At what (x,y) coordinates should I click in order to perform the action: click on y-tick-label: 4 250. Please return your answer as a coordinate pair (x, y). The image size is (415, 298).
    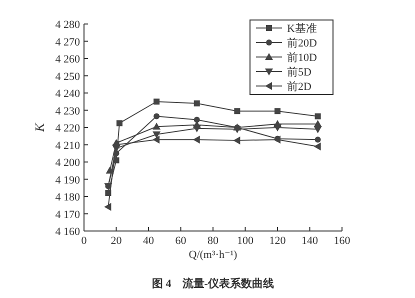
    Looking at the image, I should click on (67, 76).